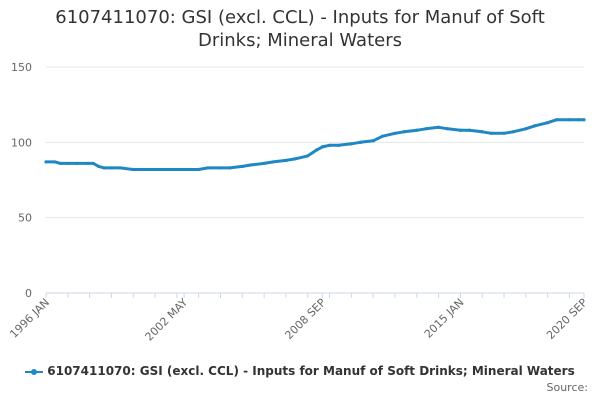 This screenshot has width=600, height=400. I want to click on x-axis: 1996 JAN 2002 MAY 2008 SEP 2015 JAN 2020 SEP, so click(298, 318).